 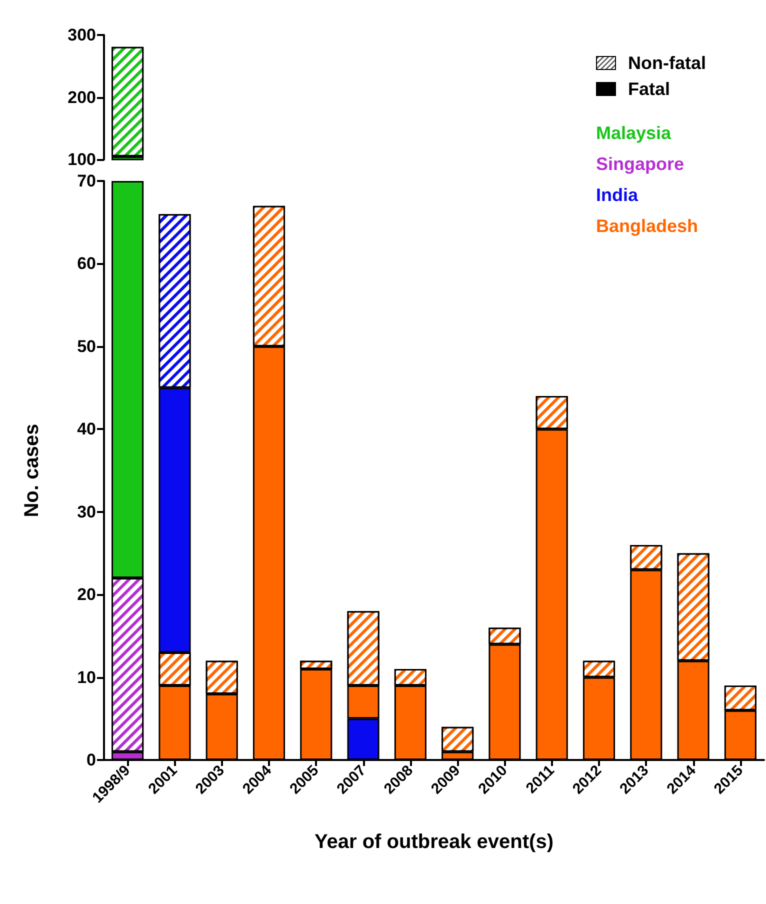 What do you see at coordinates (434, 842) in the screenshot?
I see `x-axis-title: Year of outbreak event(s)` at bounding box center [434, 842].